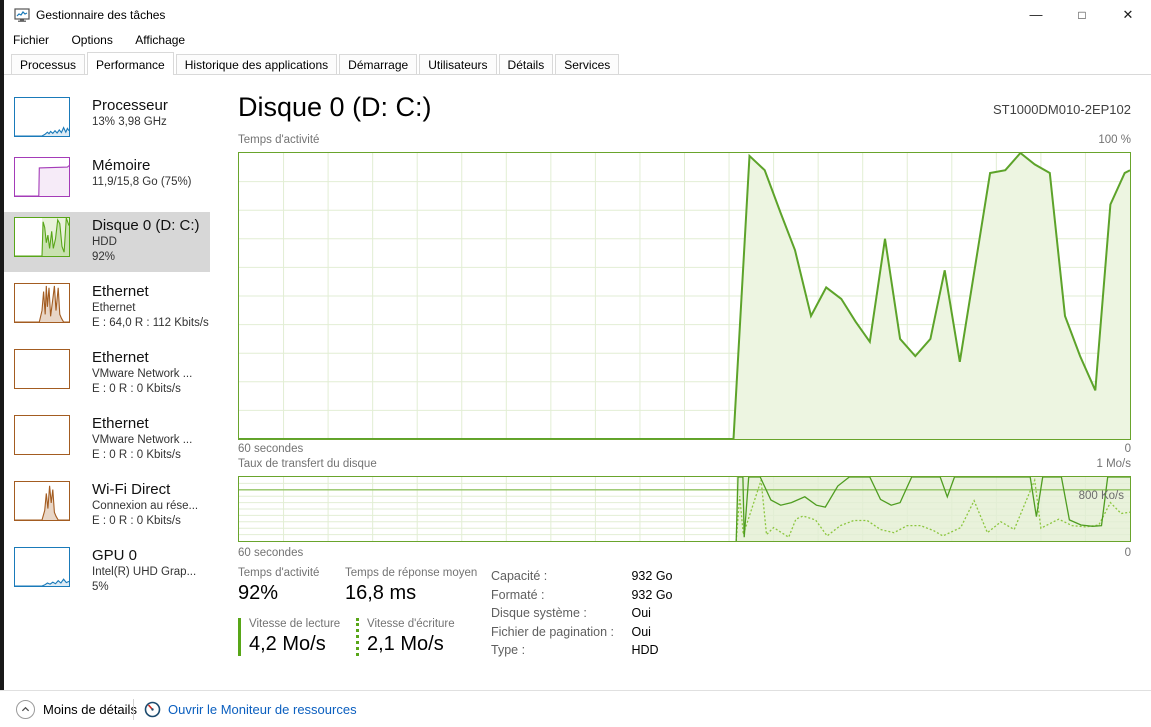 The height and width of the screenshot is (727, 1151). I want to click on menu-fichier: Fichier, so click(31, 40).